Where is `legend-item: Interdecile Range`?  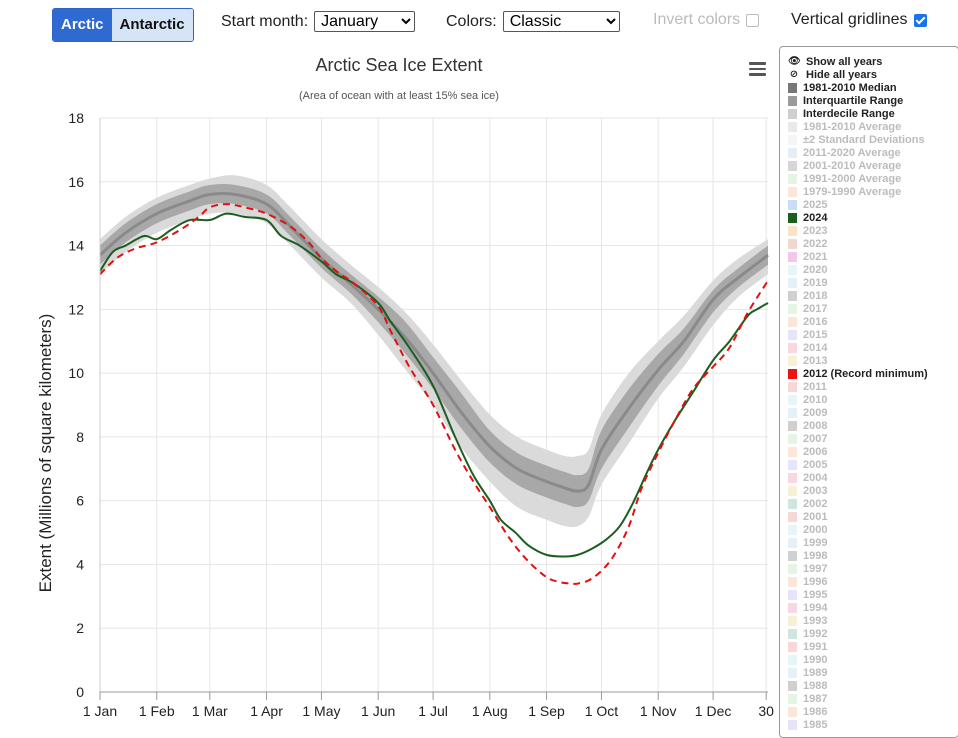 legend-item: Interdecile Range is located at coordinates (869, 113).